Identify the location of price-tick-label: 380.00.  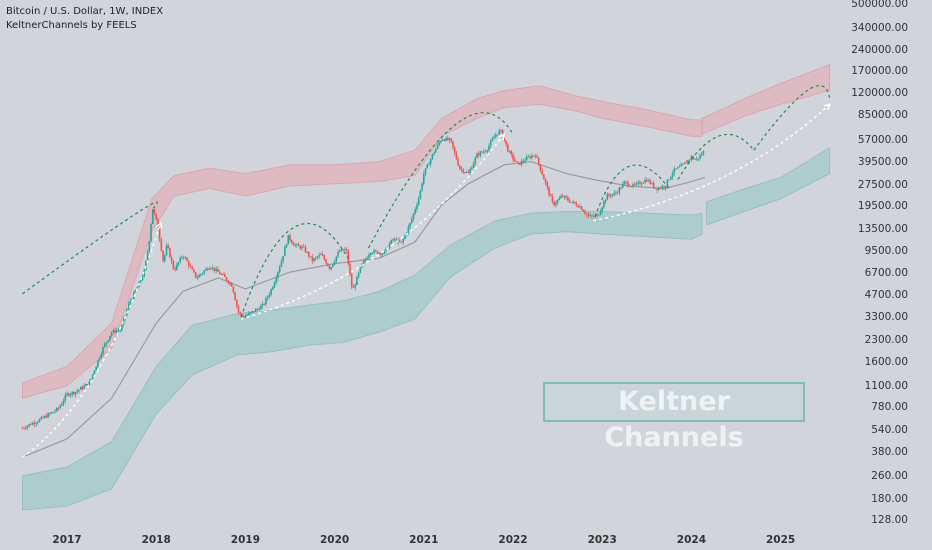
(889, 452).